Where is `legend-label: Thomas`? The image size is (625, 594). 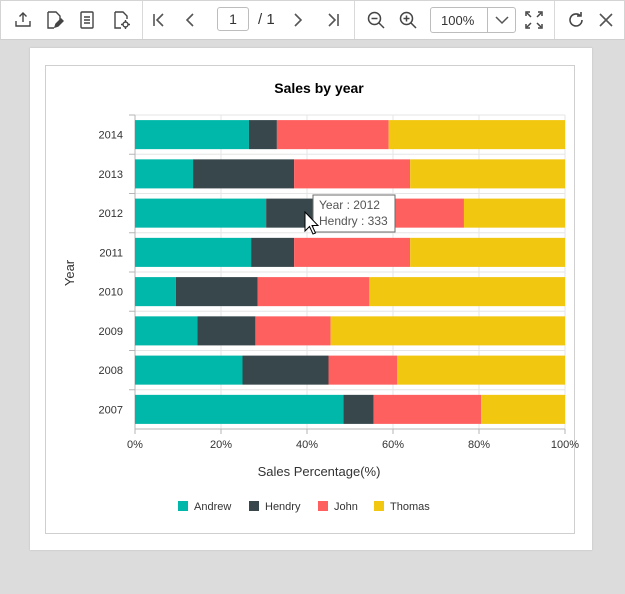 legend-label: Thomas is located at coordinates (410, 507).